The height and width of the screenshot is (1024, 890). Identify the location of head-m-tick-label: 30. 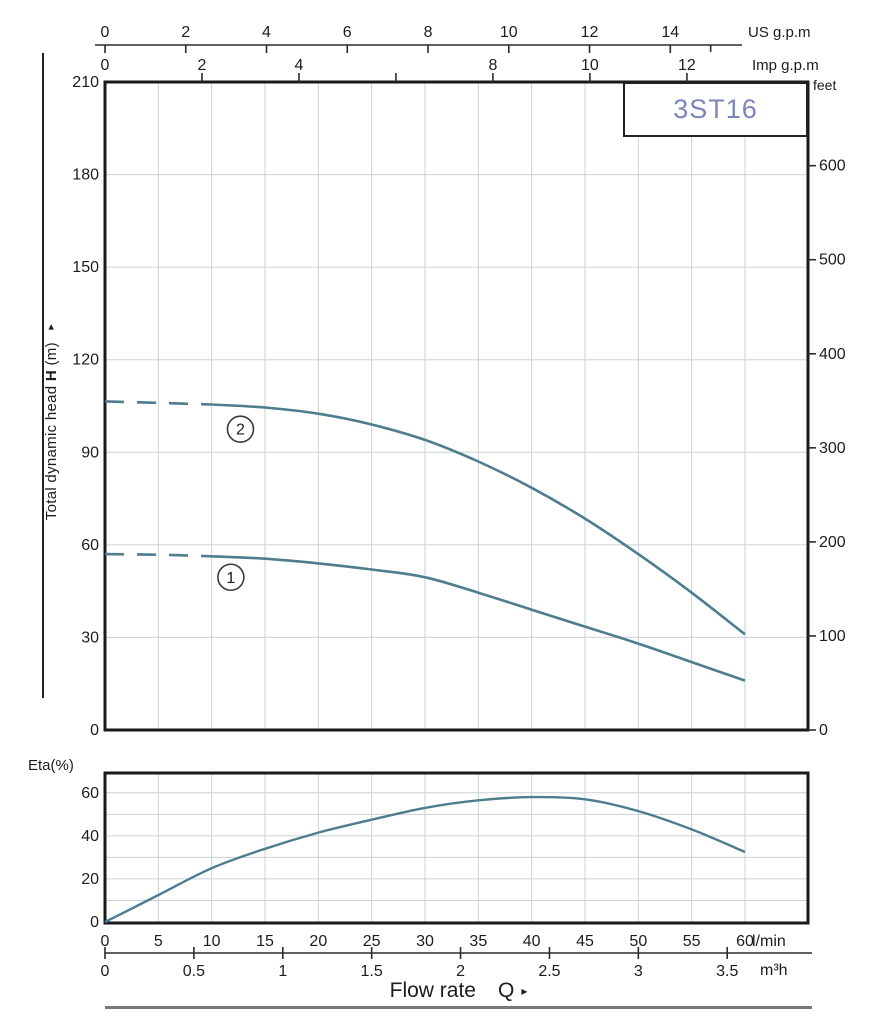
(90, 637).